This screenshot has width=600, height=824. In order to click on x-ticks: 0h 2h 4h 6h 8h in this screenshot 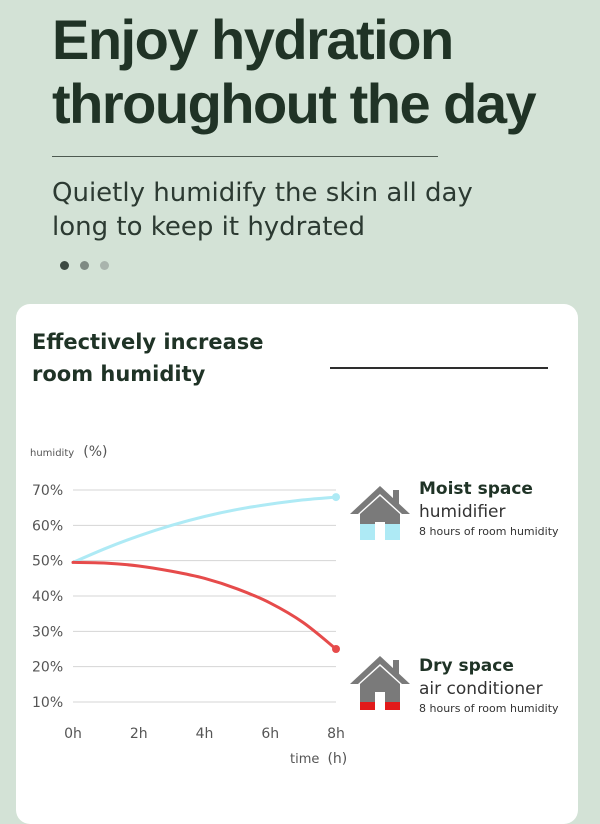, I will do `click(204, 734)`.